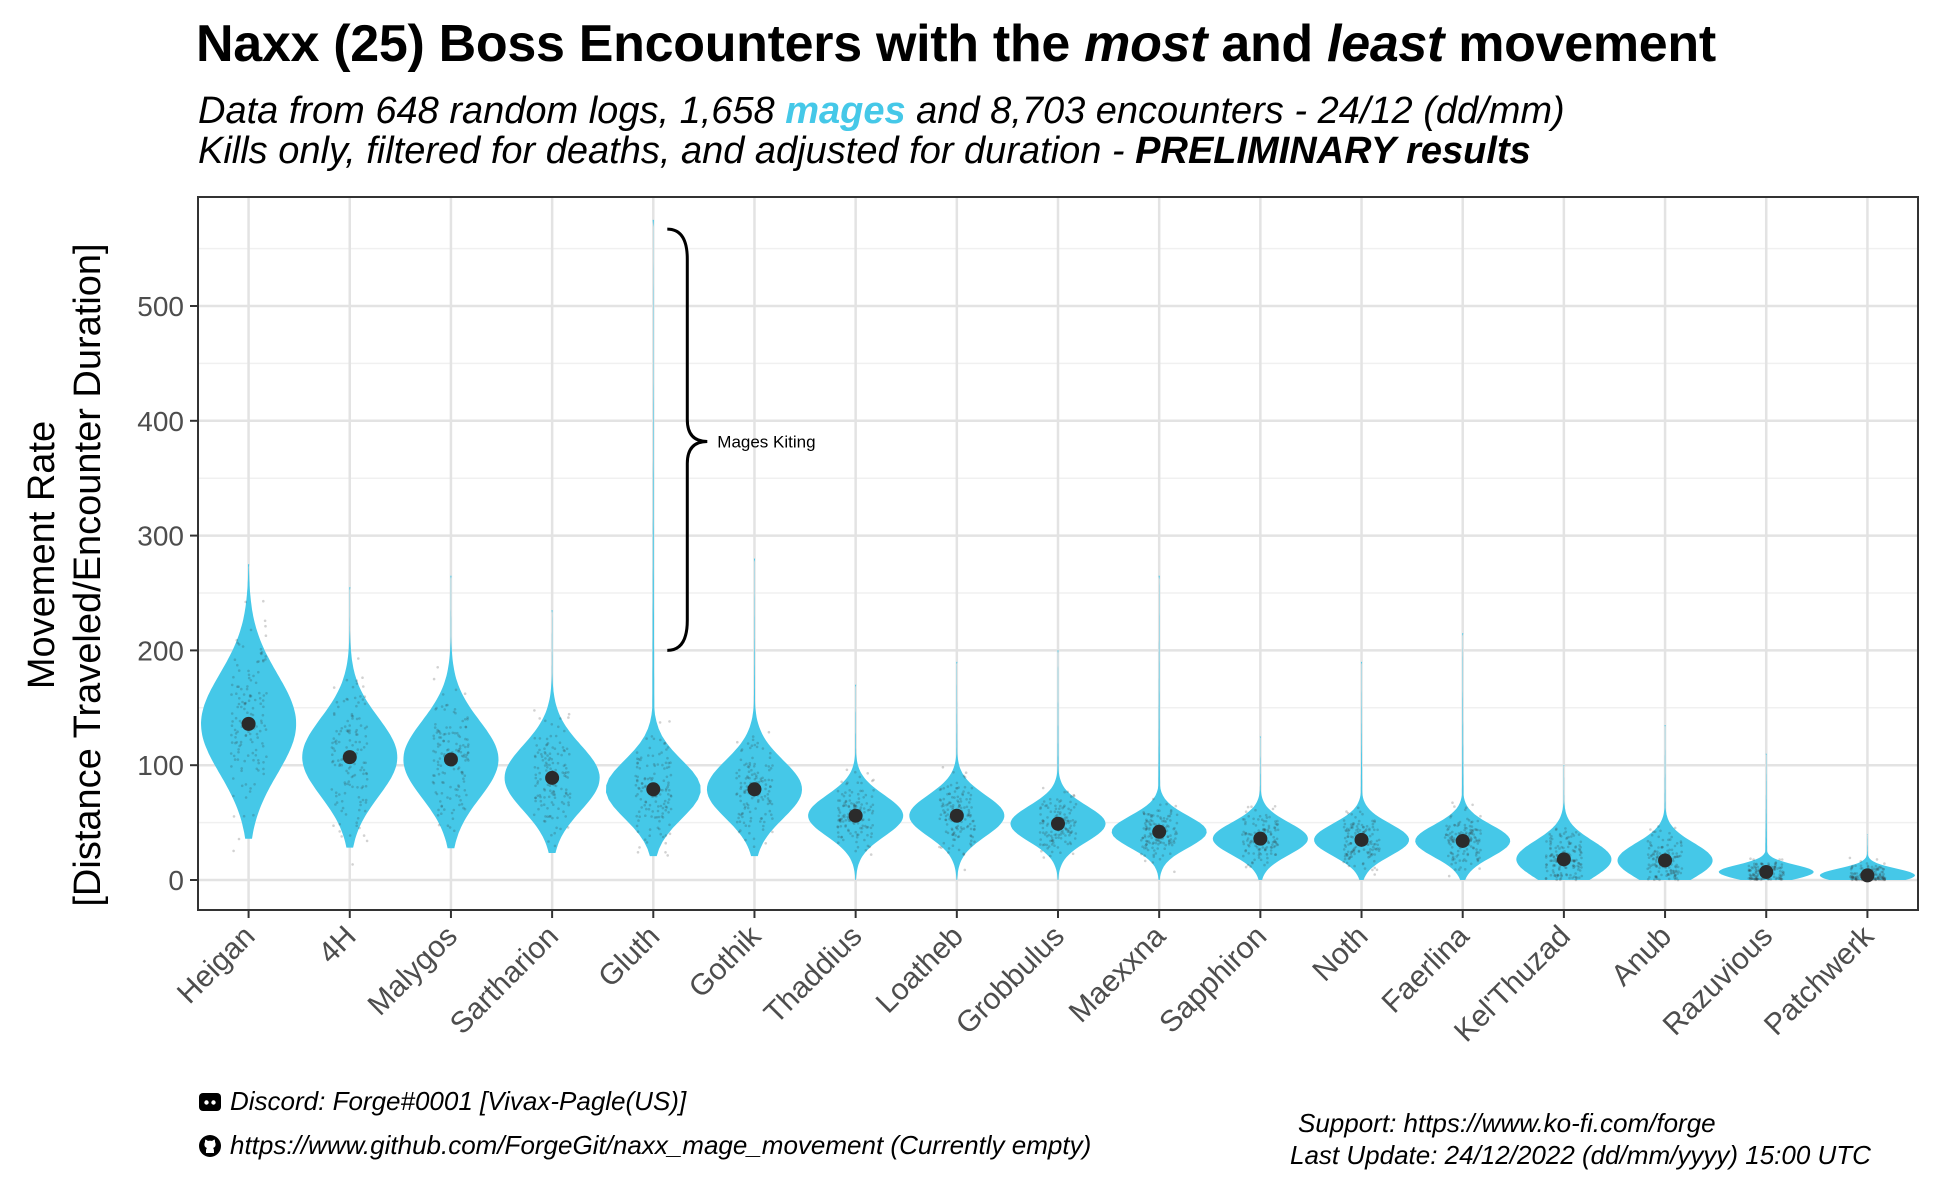  What do you see at coordinates (1058, 765) in the screenshot?
I see `violin-grobbulus` at bounding box center [1058, 765].